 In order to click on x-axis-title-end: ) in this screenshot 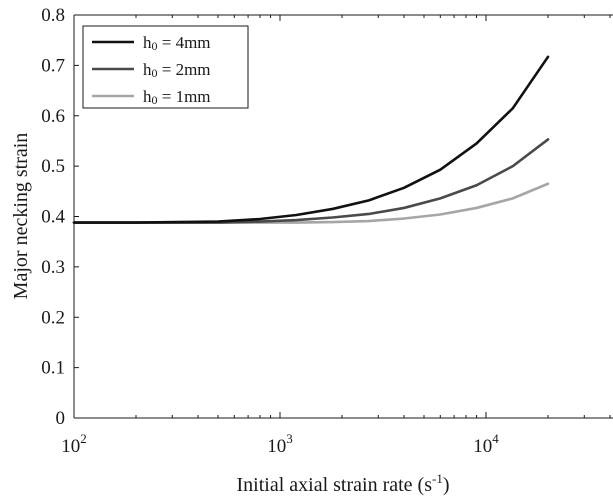, I will do `click(446, 485)`.